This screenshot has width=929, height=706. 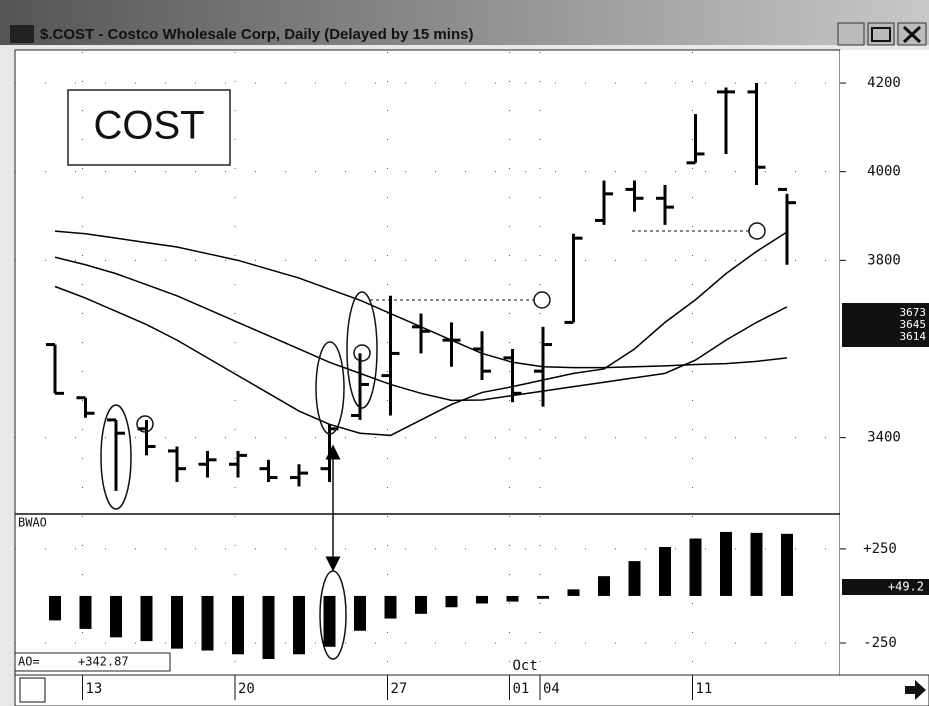 I want to click on axis-area, so click(x=884, y=362).